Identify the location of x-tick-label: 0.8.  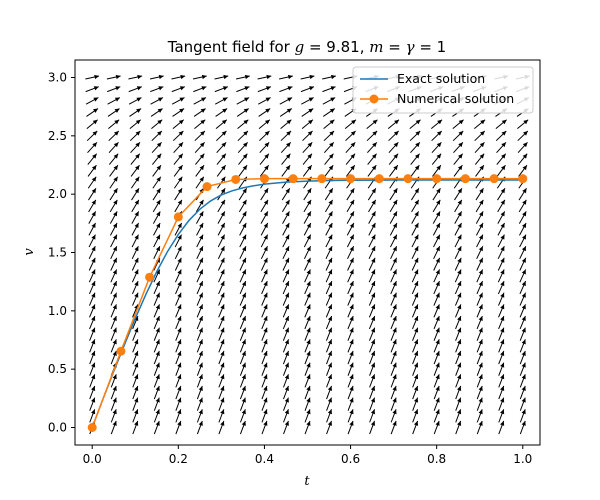
(436, 459).